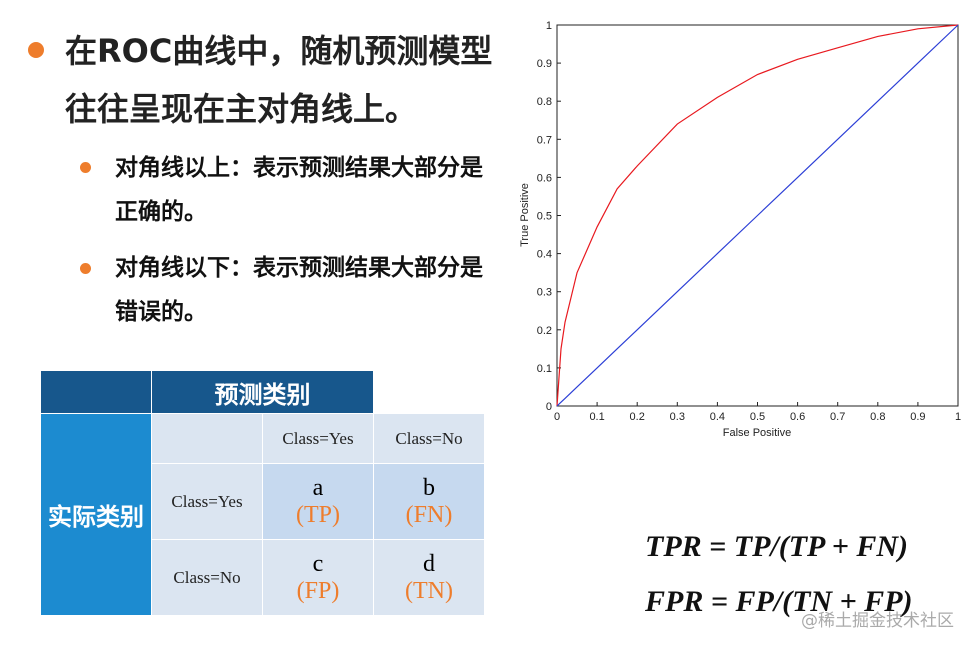  I want to click on cell-term: (TN), so click(429, 590).